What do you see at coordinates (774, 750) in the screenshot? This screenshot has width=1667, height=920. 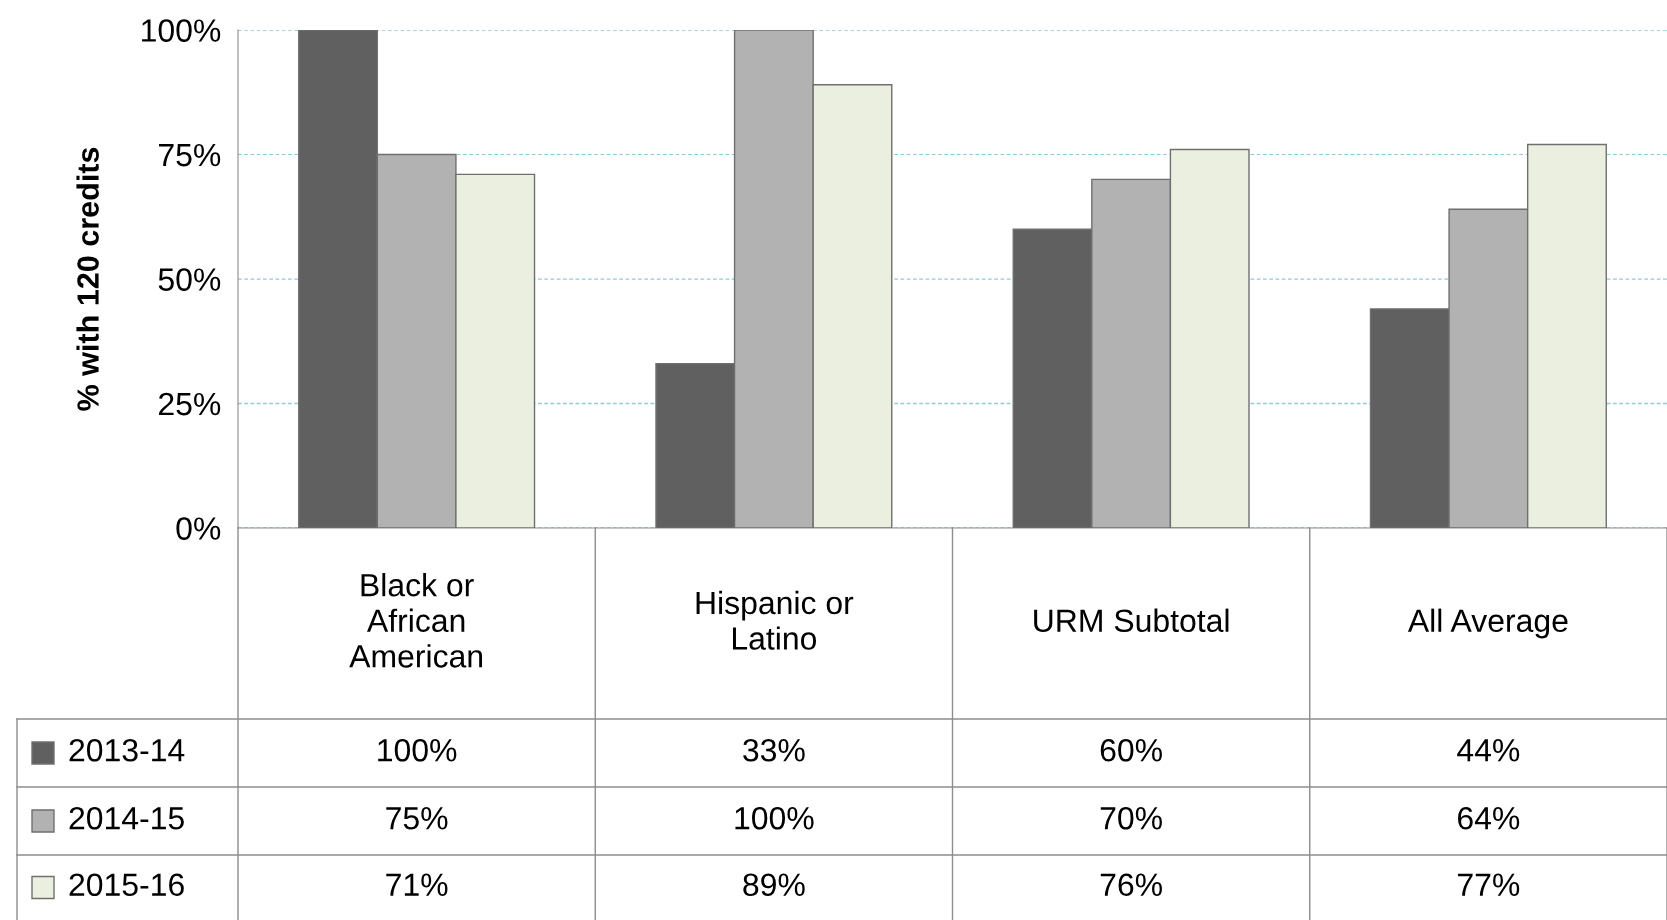 I see `text: 33%` at bounding box center [774, 750].